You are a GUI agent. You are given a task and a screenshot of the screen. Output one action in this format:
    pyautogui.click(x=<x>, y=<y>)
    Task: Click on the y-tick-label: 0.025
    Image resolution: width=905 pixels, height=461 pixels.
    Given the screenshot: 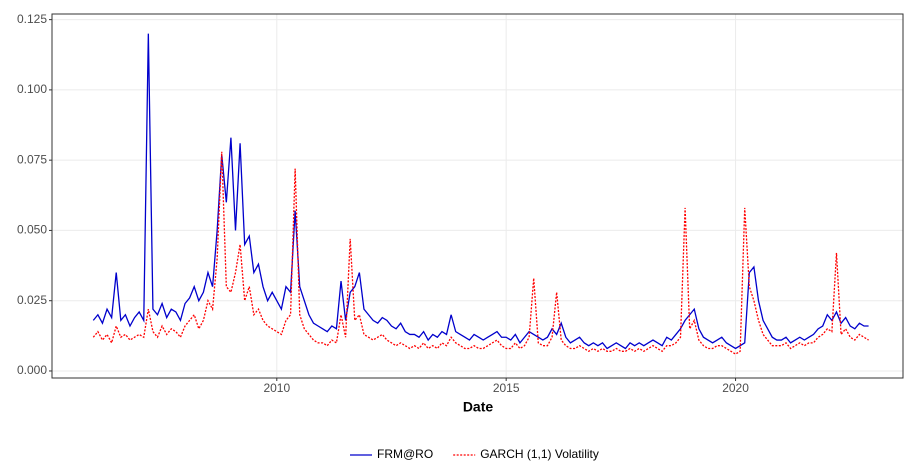 What is the action you would take?
    pyautogui.click(x=32, y=300)
    